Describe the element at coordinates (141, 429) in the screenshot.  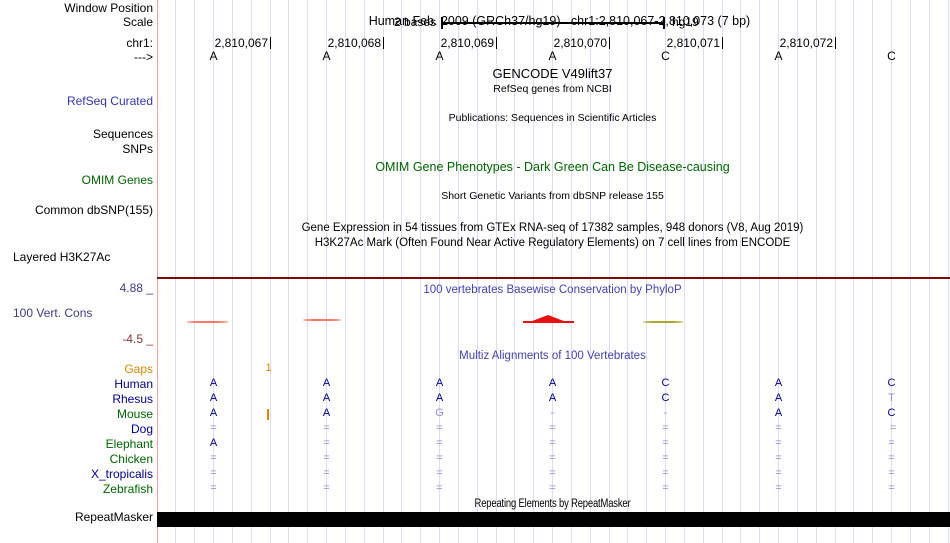
I see `species-label-dog: Dog` at that location.